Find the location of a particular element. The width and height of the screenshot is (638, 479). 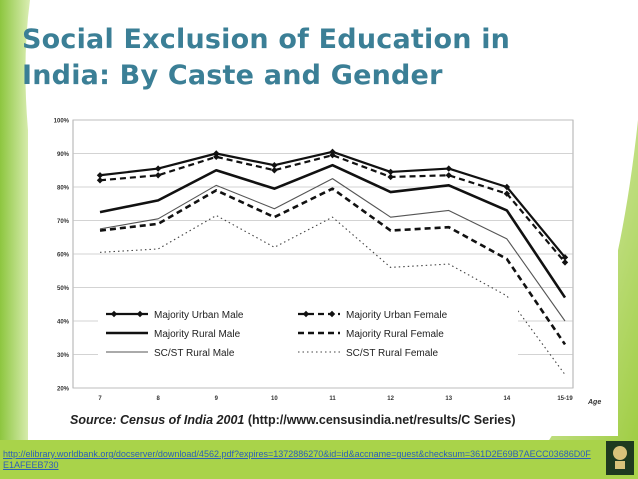

legend-label: SC/ST Rural Female is located at coordinates (392, 353).